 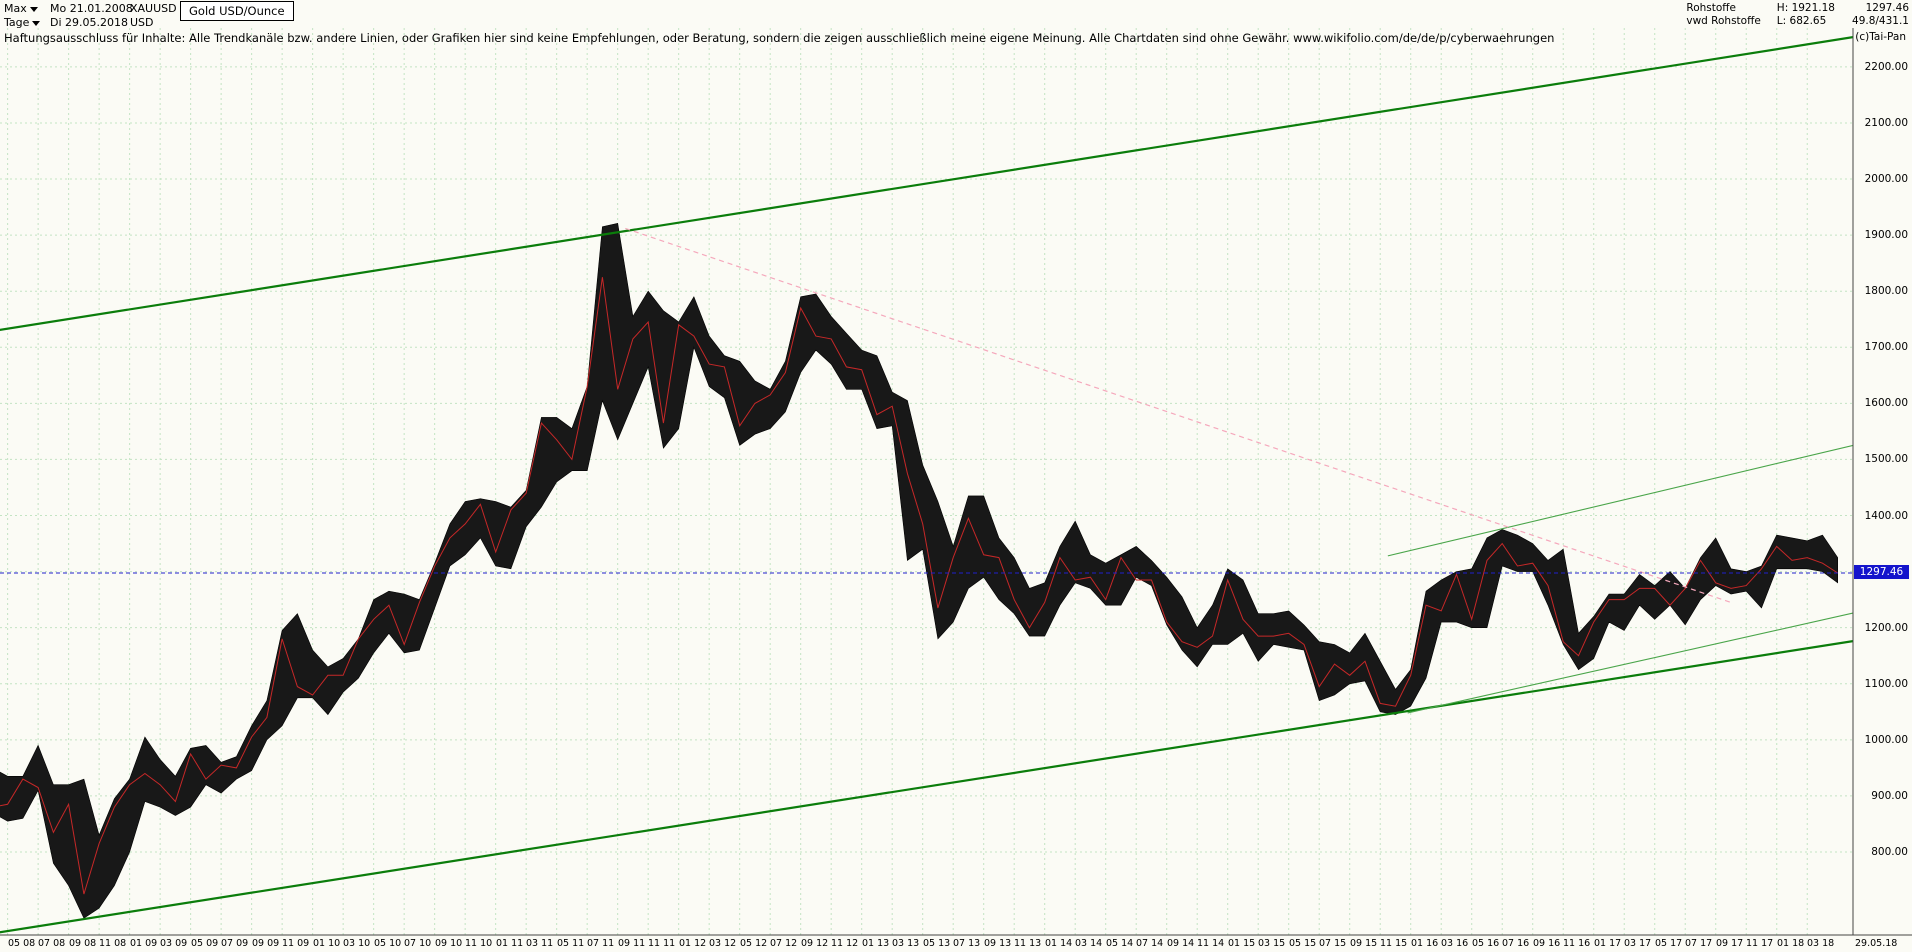 I want to click on range-selector: Max, so click(x=21, y=9).